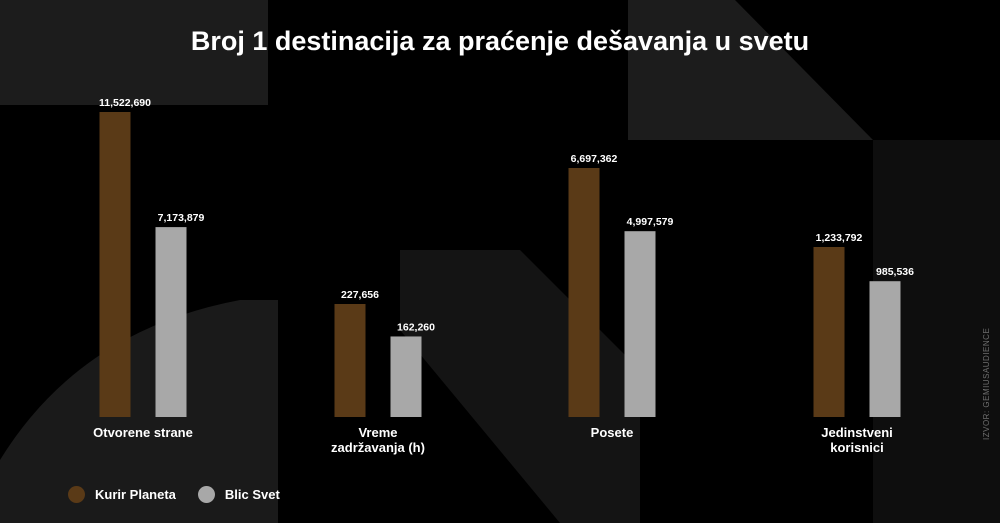  I want to click on category-label-line: Vreme, so click(378, 432).